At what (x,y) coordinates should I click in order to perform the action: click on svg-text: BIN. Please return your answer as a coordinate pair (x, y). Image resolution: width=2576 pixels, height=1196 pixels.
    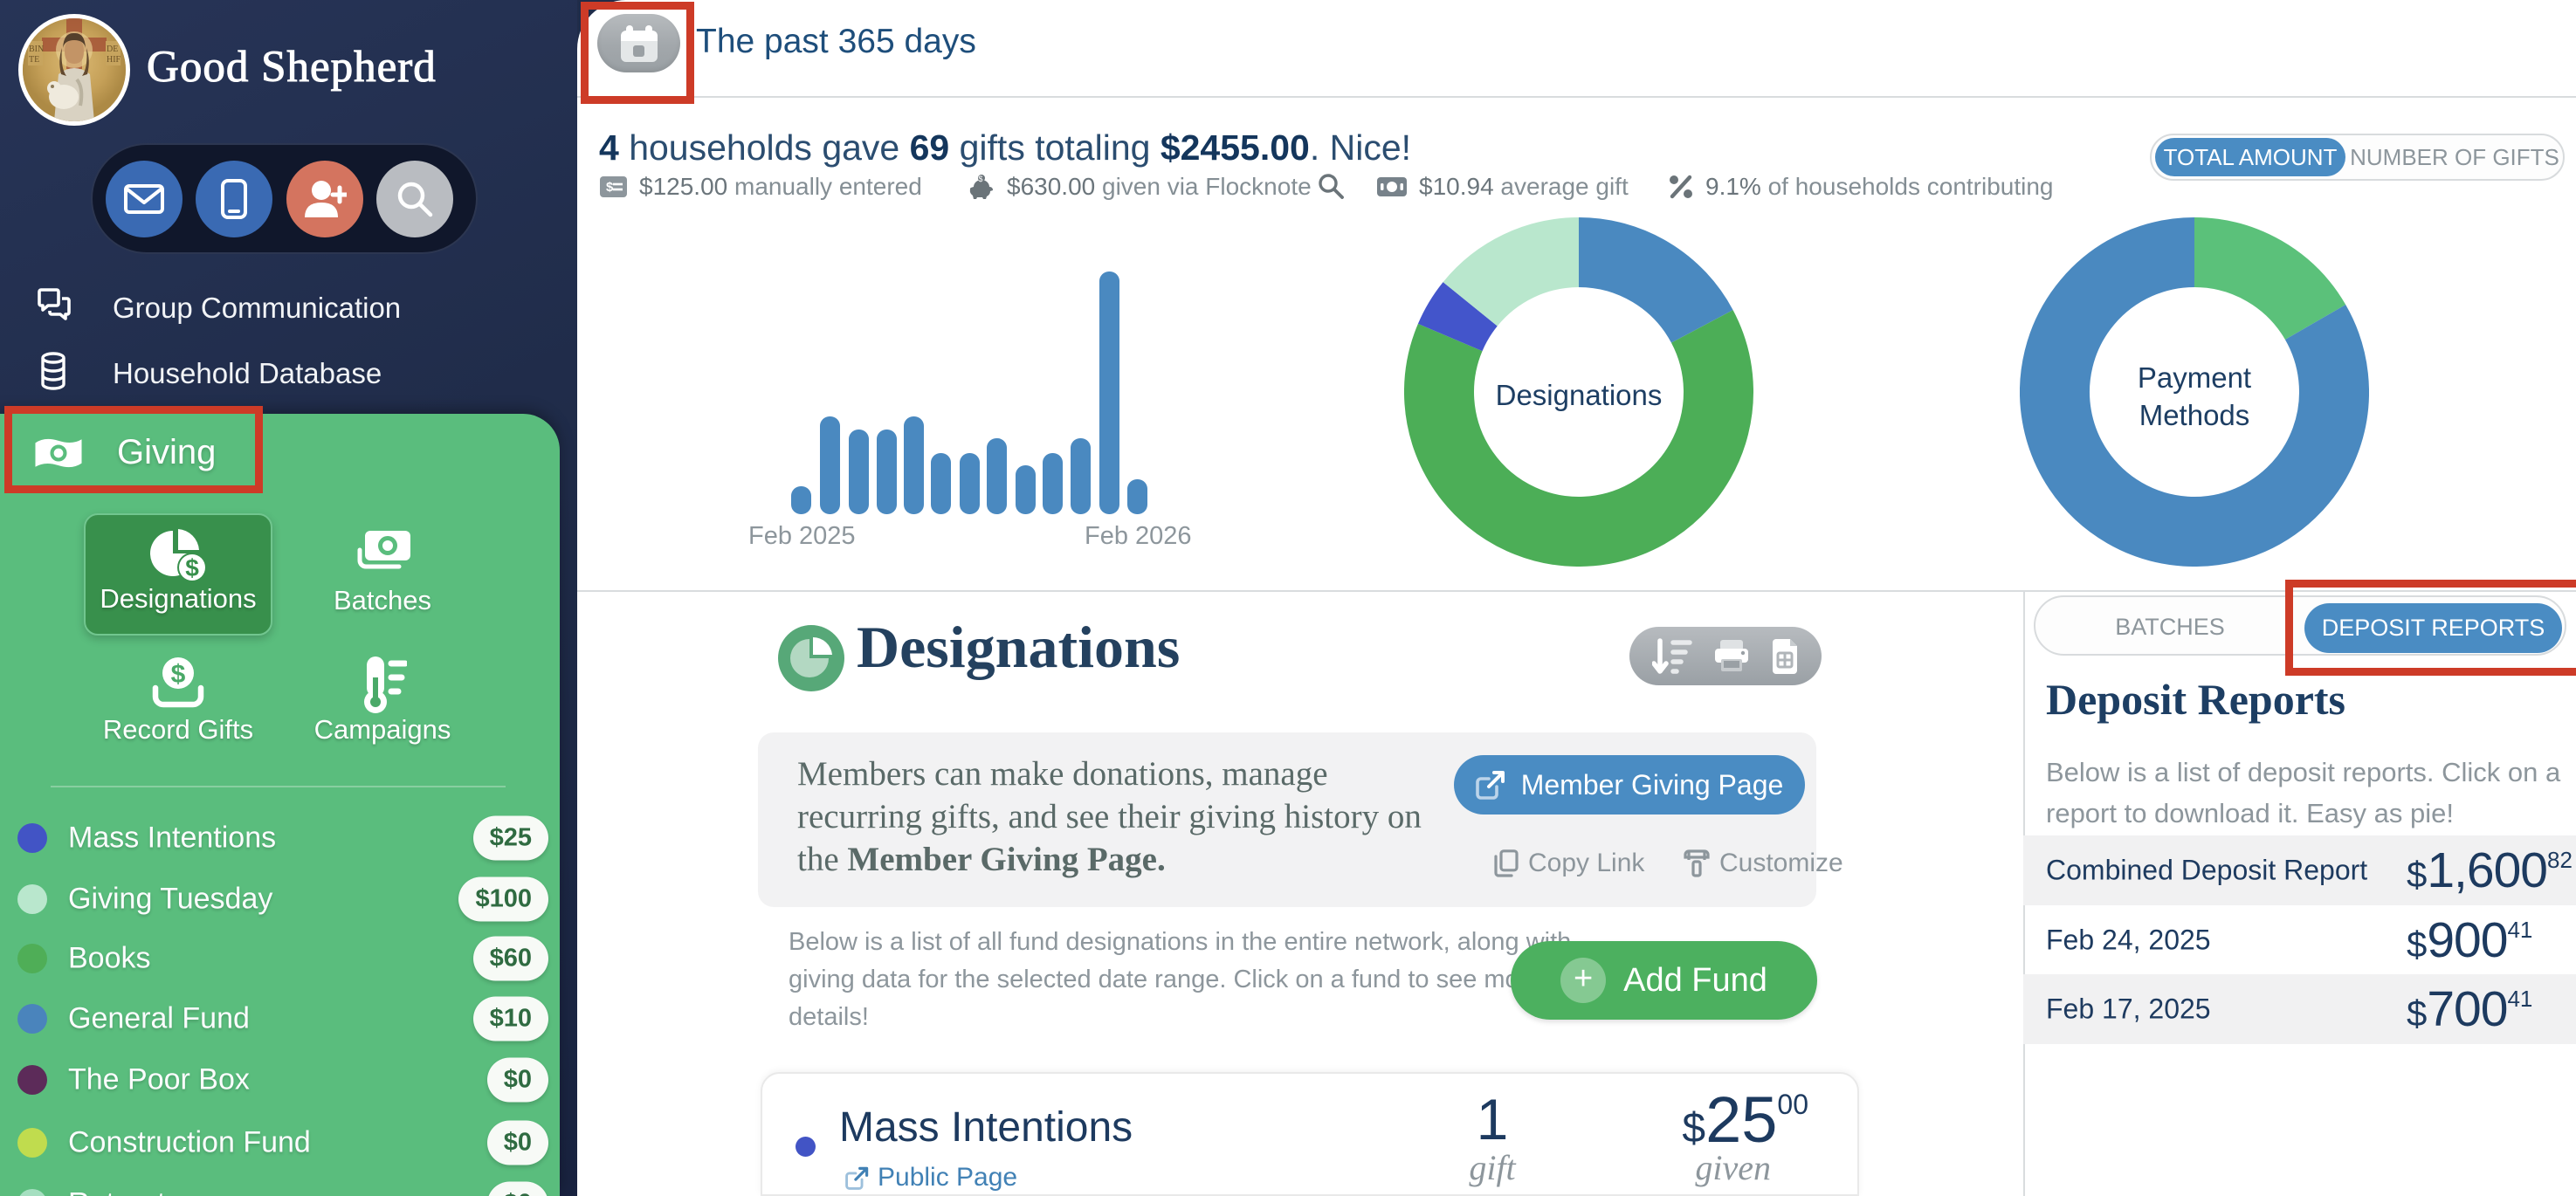
    Looking at the image, I should click on (36, 49).